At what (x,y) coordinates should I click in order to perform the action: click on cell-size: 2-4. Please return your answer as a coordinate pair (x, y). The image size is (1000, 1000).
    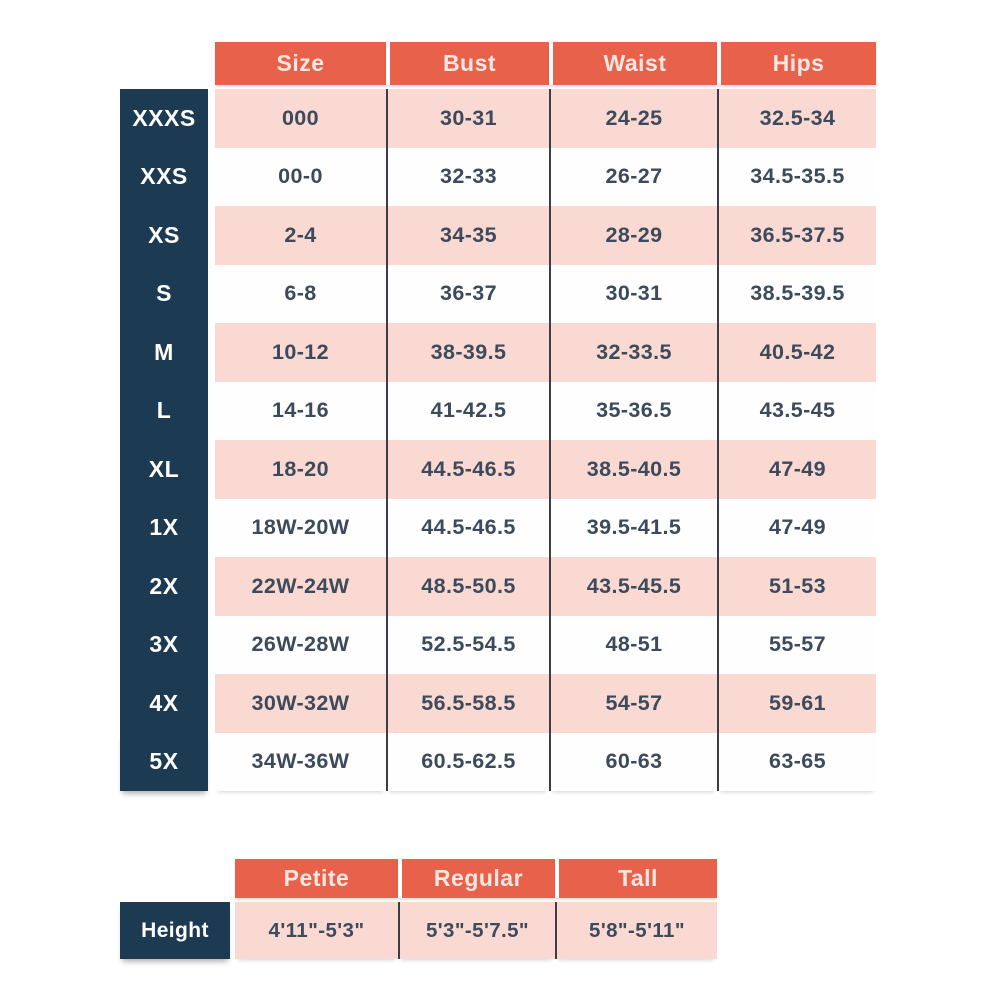
    Looking at the image, I should click on (300, 235).